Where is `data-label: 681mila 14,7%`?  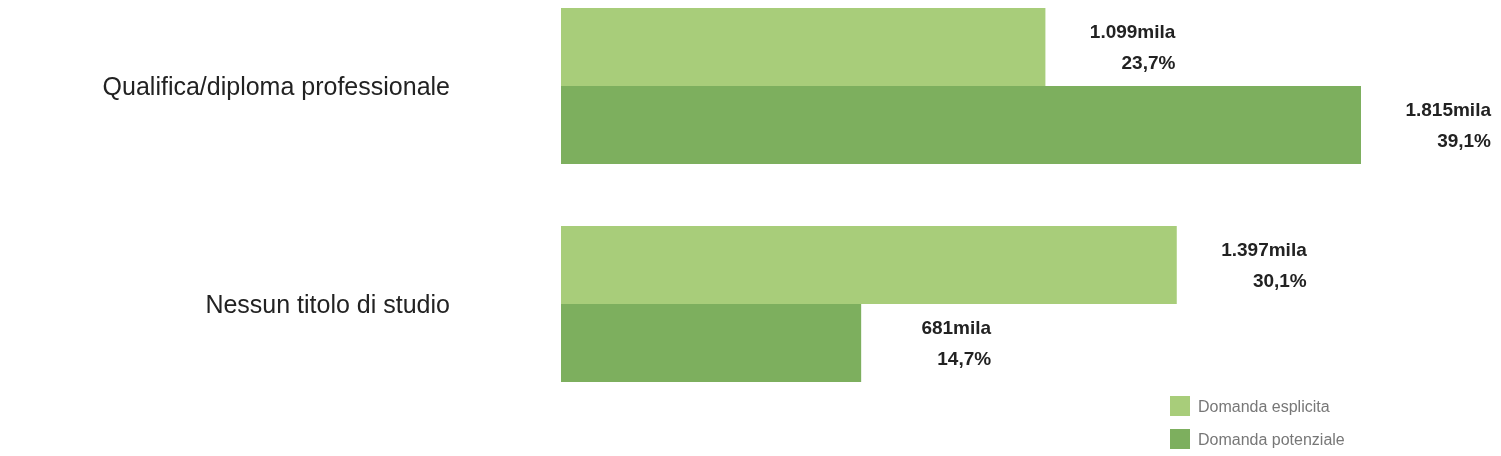
data-label: 681mila 14,7% is located at coordinates (956, 343).